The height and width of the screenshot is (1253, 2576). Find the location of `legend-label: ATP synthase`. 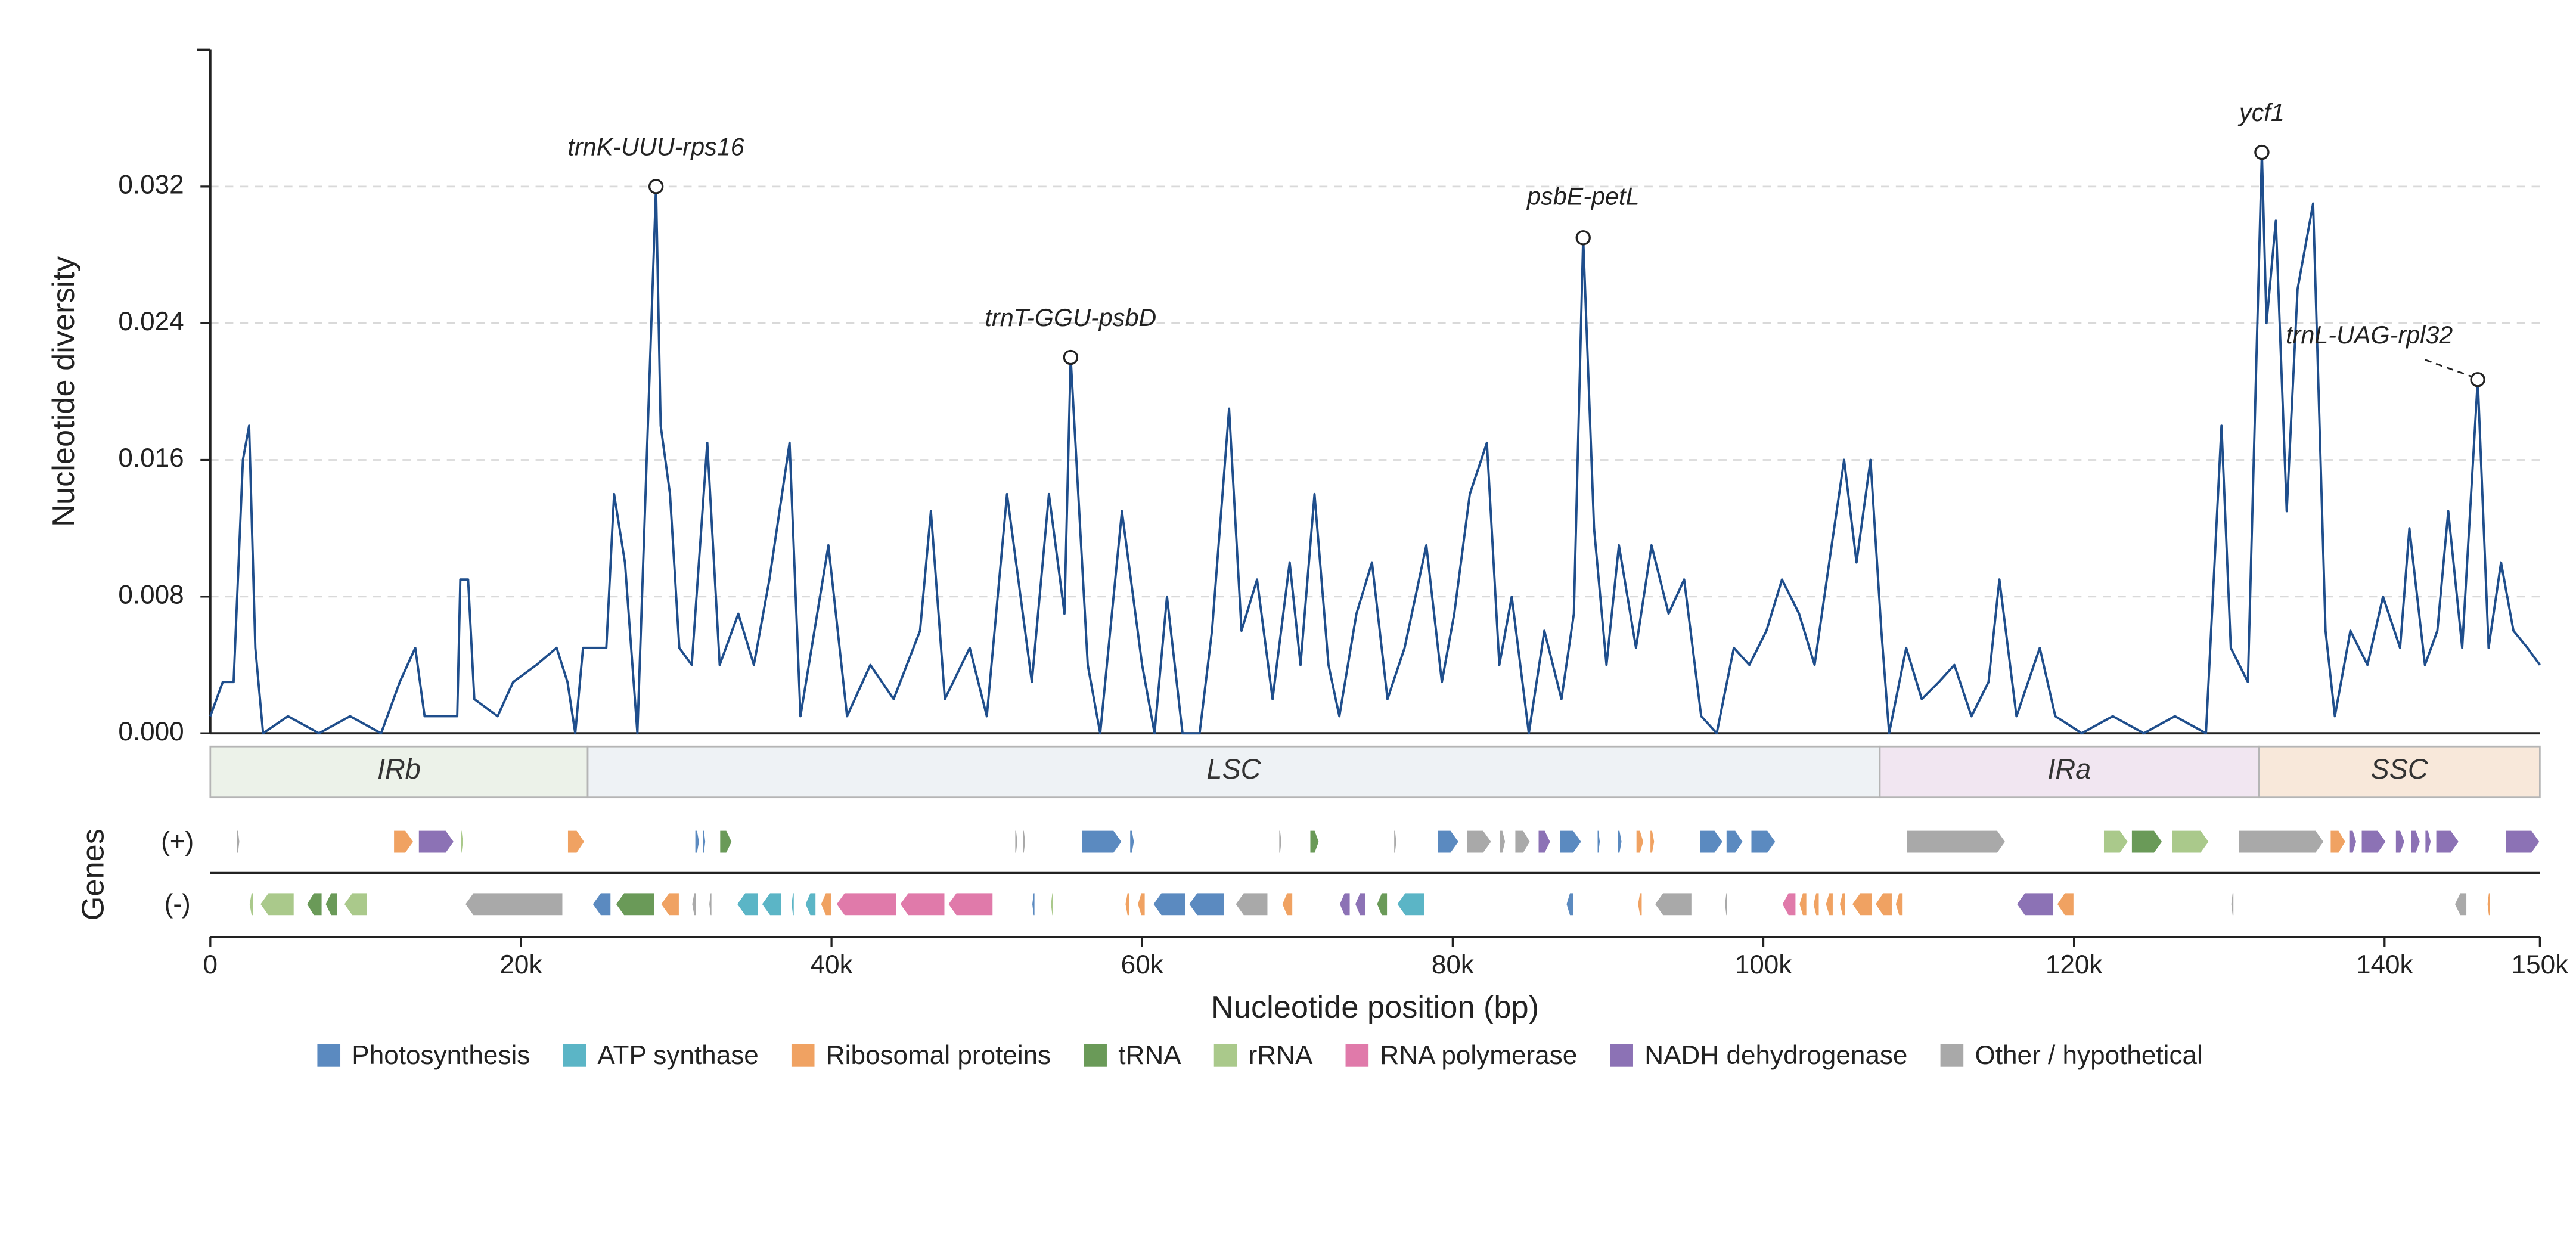

legend-label: ATP synthase is located at coordinates (678, 1055).